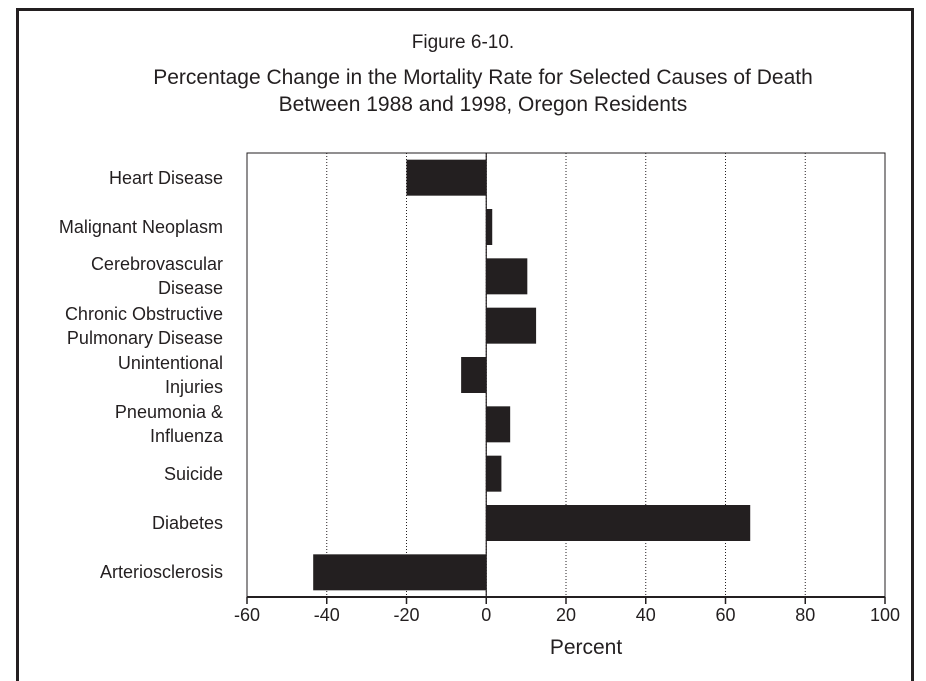 This screenshot has height=681, width=926. Describe the element at coordinates (165, 177) in the screenshot. I see `y-tick-label: Heart Disease` at that location.